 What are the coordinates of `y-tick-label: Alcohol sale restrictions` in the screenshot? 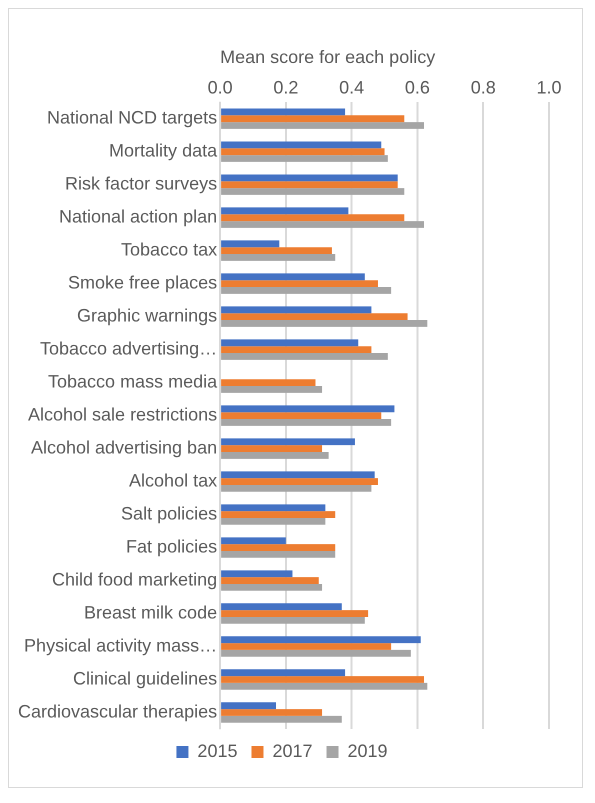 It's located at (123, 414).